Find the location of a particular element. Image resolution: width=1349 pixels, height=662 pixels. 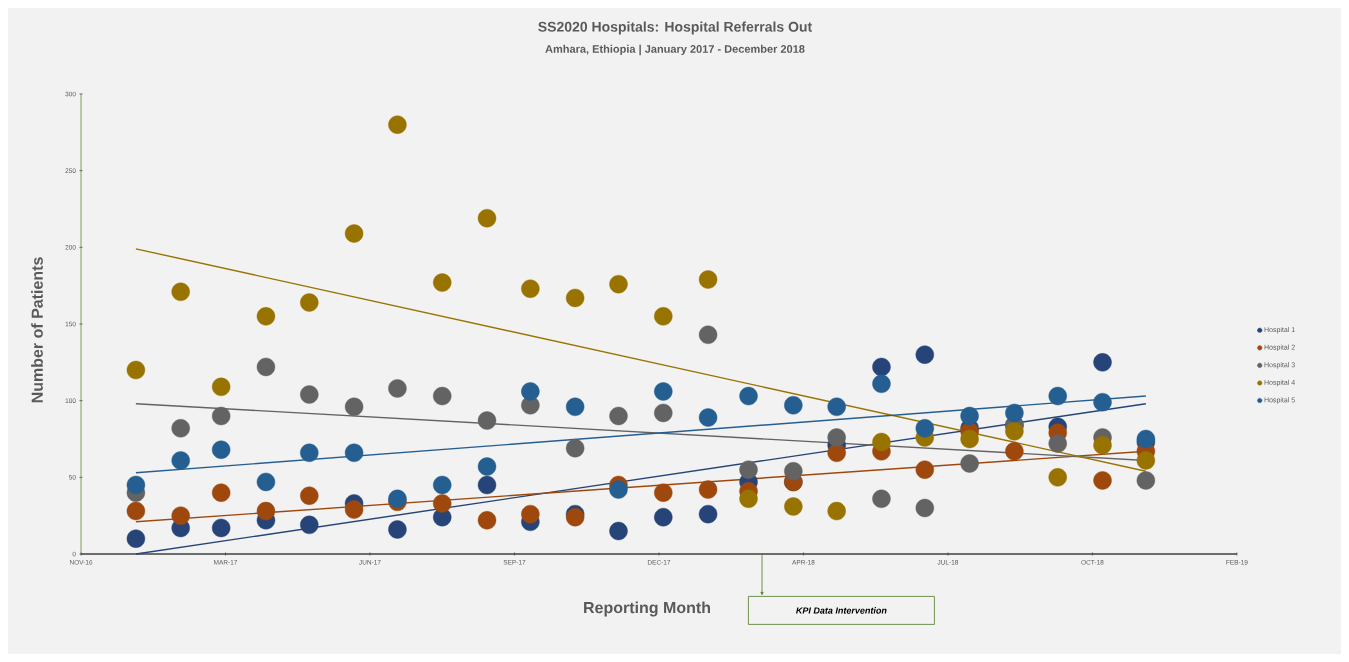

chart-subtitle: Amhara, Ethiopia | January 2017 - December 2018 is located at coordinates (675, 50).